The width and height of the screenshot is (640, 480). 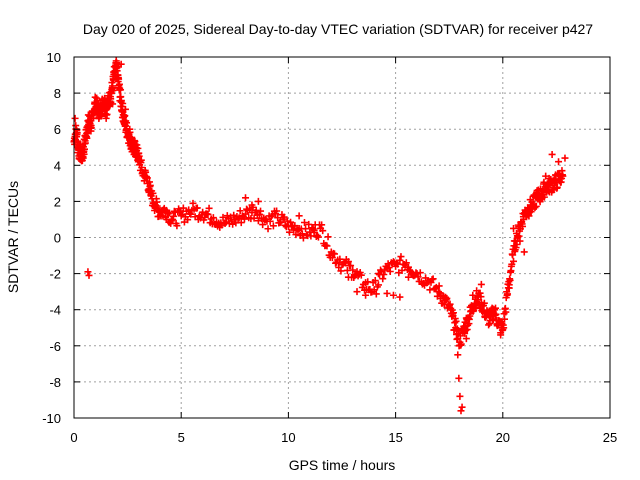 What do you see at coordinates (51, 418) in the screenshot?
I see `y-tick-label: -10` at bounding box center [51, 418].